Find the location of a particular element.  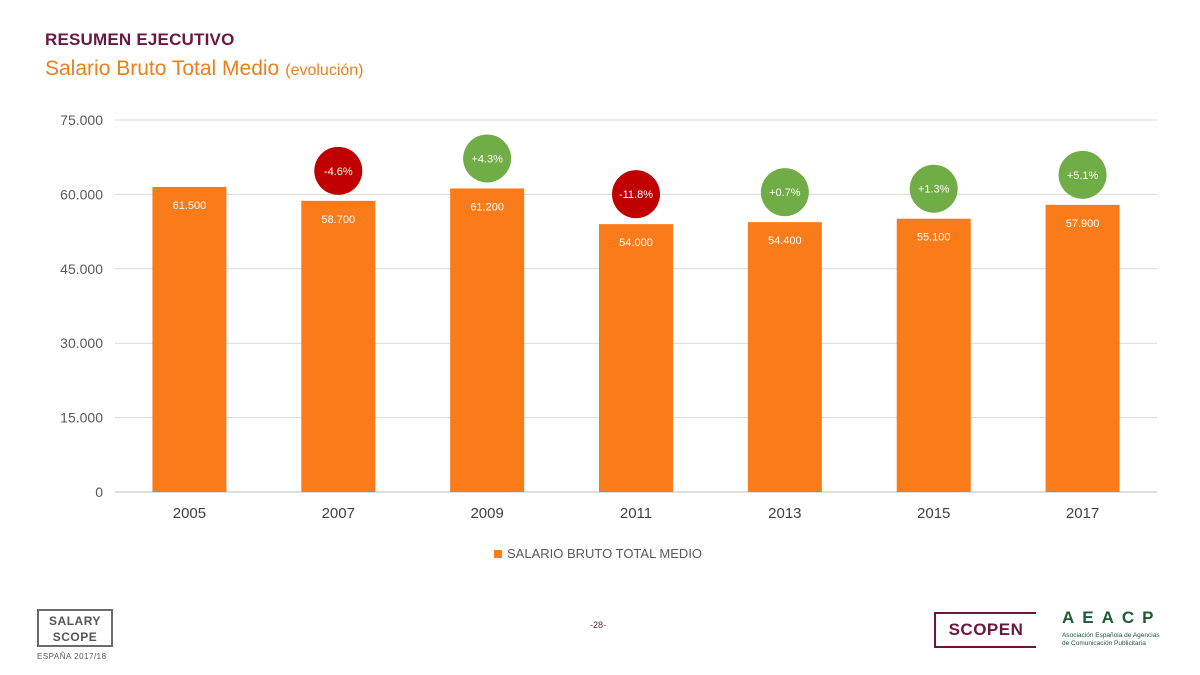

change-bubble-label: +1.3% is located at coordinates (934, 190).